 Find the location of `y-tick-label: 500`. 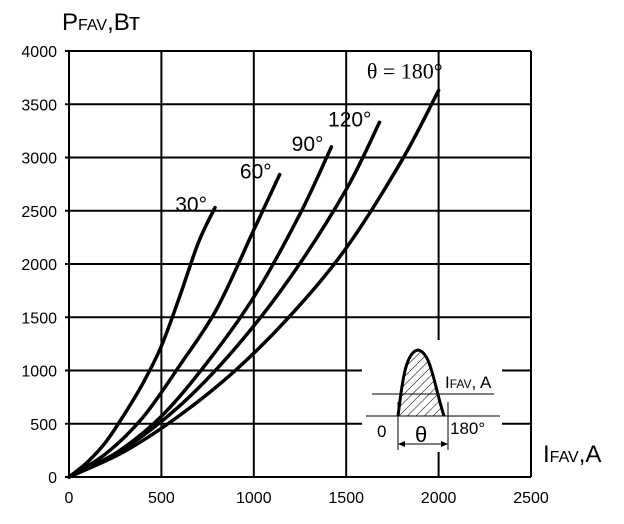

y-tick-label: 500 is located at coordinates (43, 425).